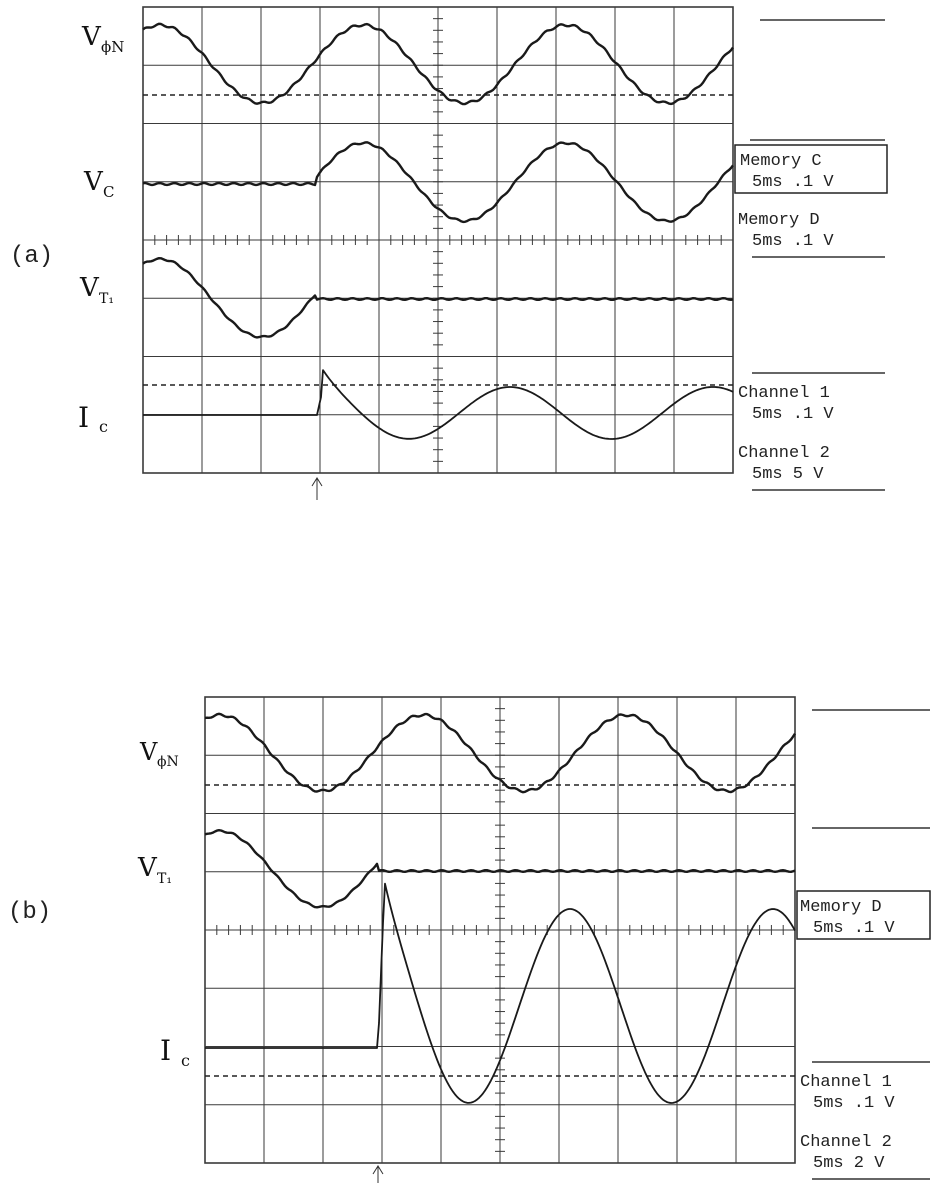 The image size is (933, 1183). What do you see at coordinates (846, 1142) in the screenshot?
I see `readout-channel-2-name-b: Channel 2` at bounding box center [846, 1142].